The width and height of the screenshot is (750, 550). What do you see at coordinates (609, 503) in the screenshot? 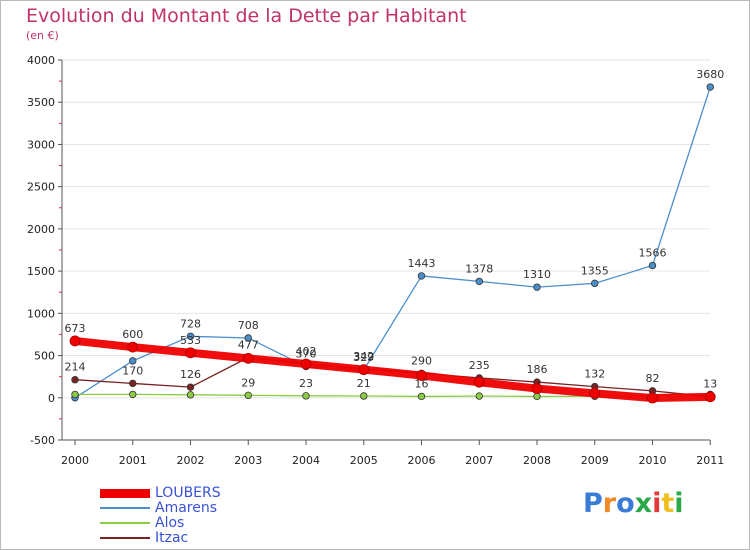
I see `logo-letter: r` at bounding box center [609, 503].